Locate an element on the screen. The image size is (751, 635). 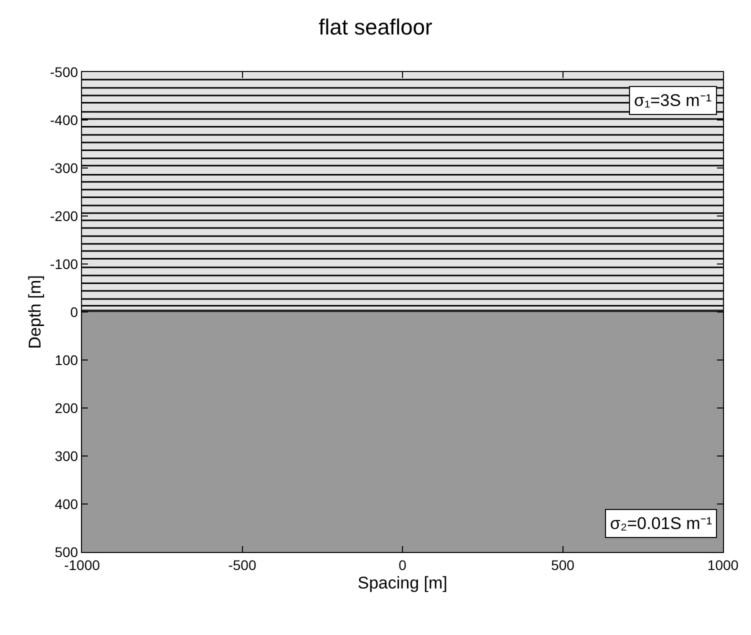
chart-title: flat seafloor is located at coordinates (375, 27).